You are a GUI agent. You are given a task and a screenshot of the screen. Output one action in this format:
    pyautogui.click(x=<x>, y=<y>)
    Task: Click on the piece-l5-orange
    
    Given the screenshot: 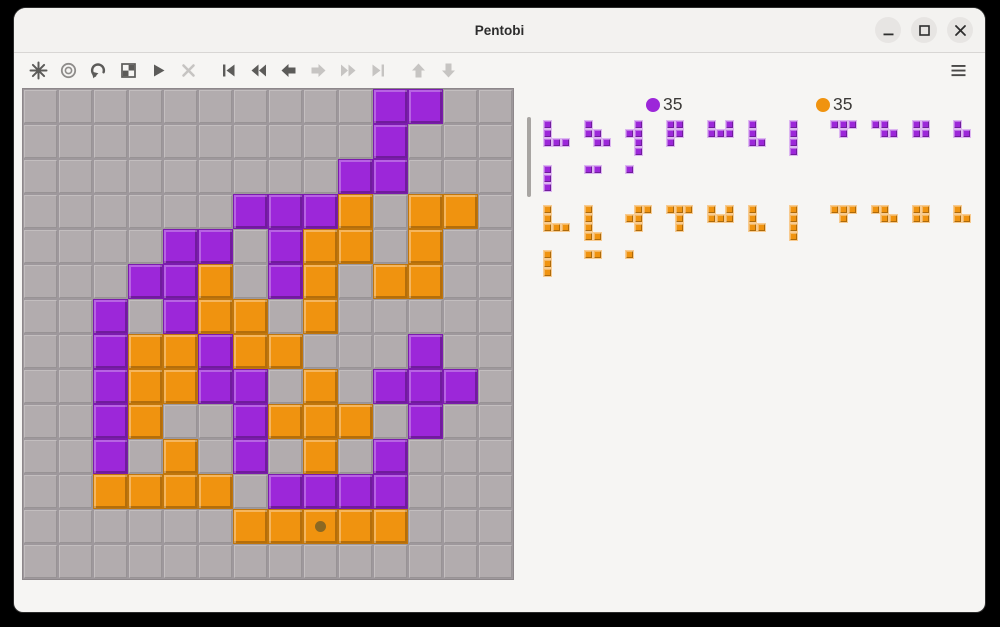 What is the action you would take?
    pyautogui.click(x=593, y=223)
    